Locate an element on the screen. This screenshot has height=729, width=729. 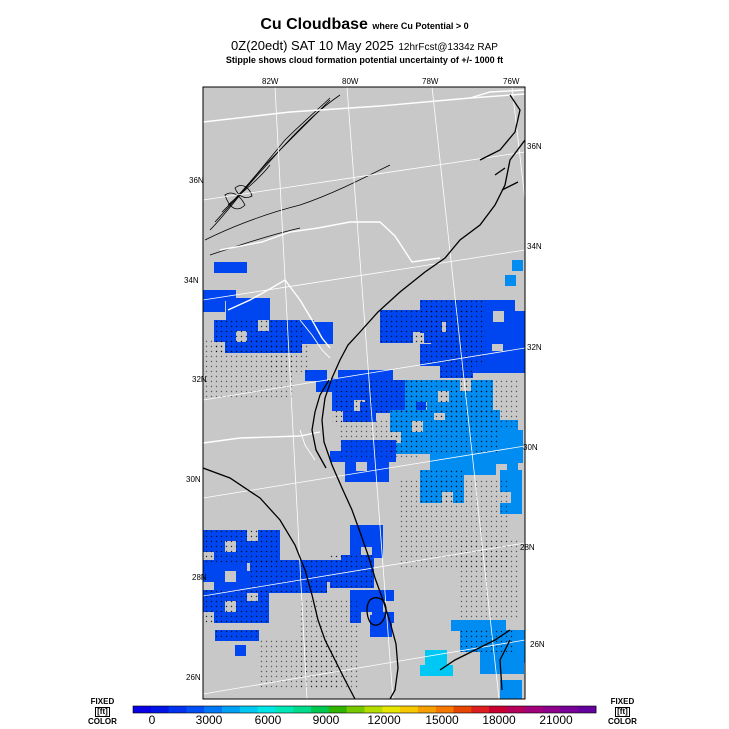
lon-label-76w: 76W is located at coordinates (511, 81).